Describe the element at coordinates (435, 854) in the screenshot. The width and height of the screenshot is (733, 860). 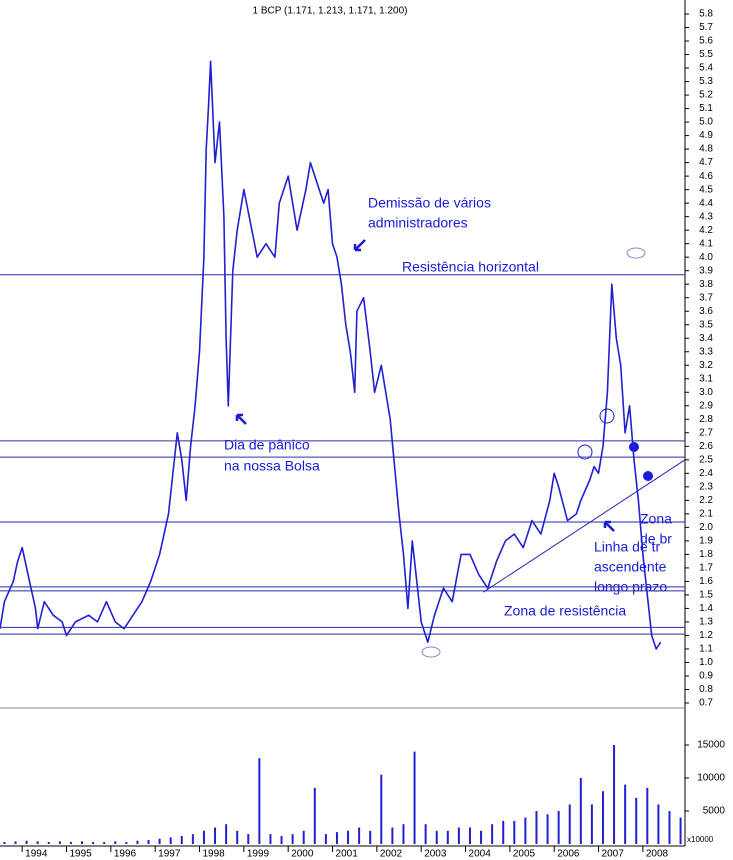
I see `x-tick-label: 2003` at that location.